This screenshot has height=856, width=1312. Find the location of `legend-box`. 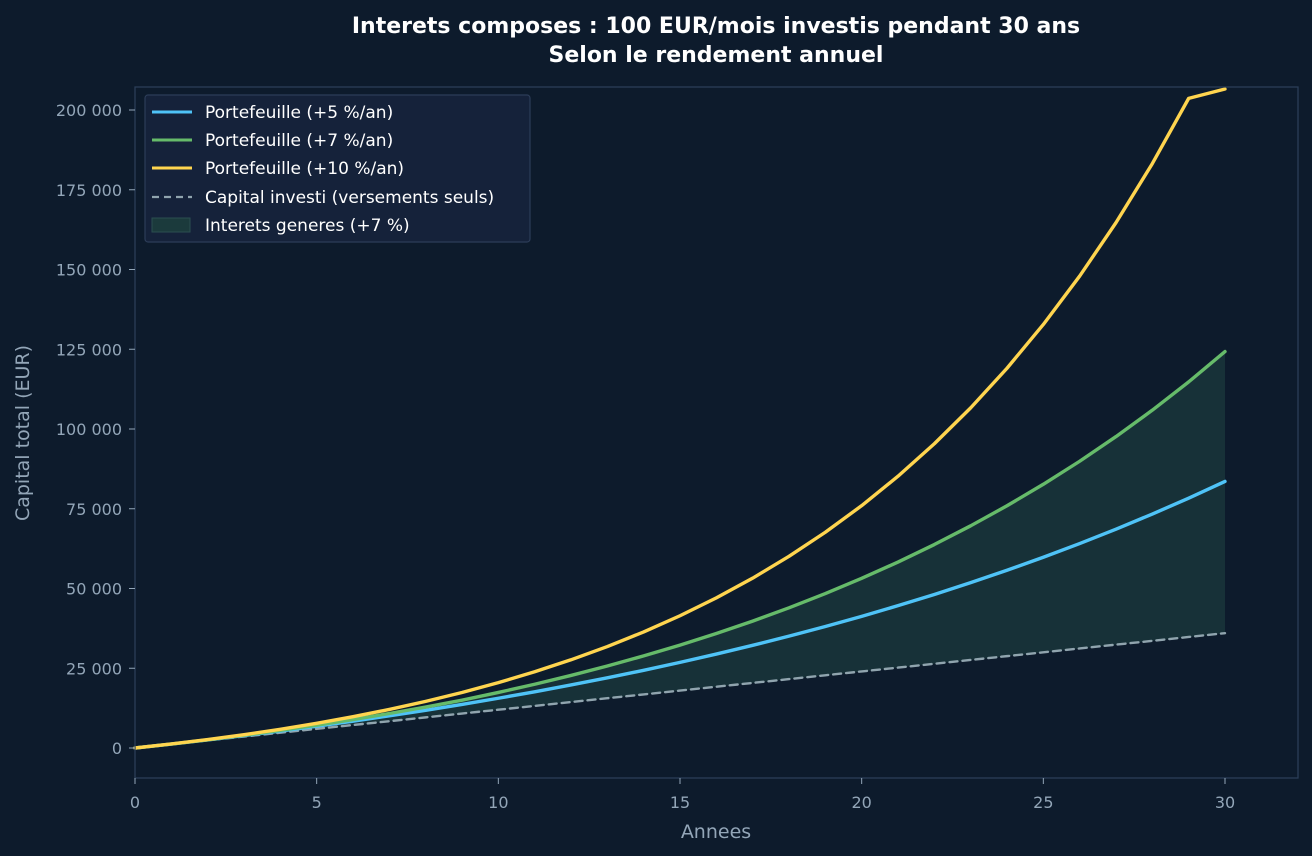

legend-box is located at coordinates (337, 168).